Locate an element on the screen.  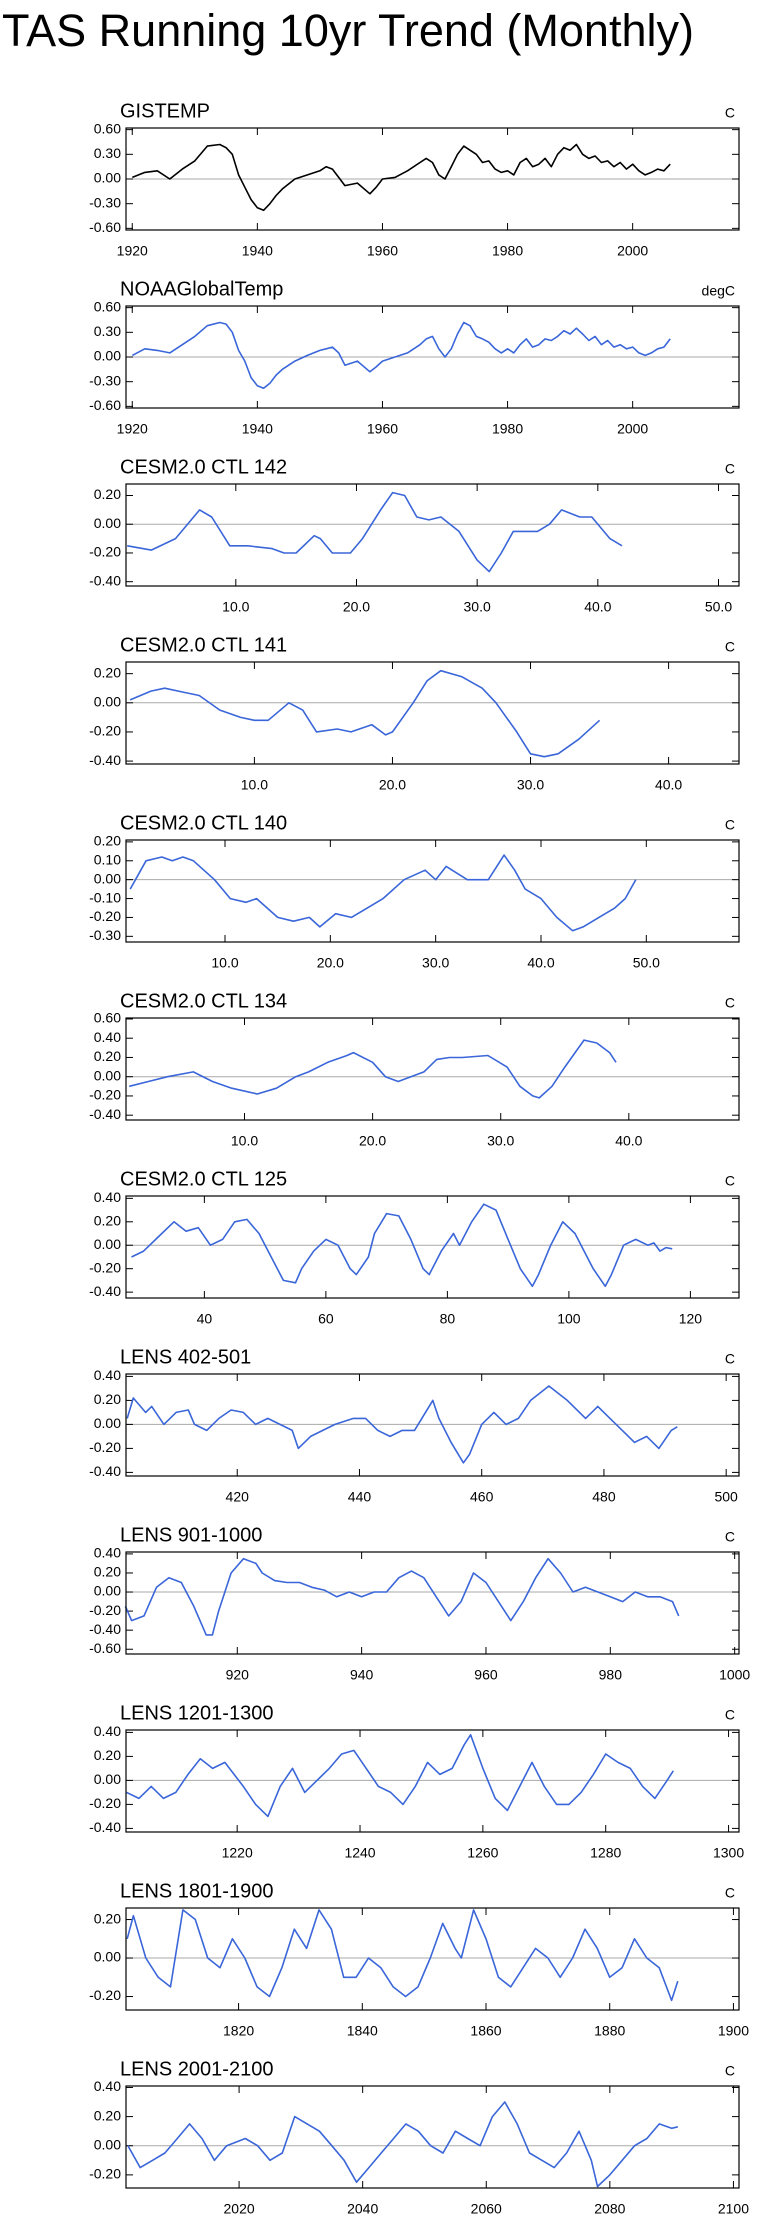
figure-title: TAS Running 10yr Trend (Monthly) is located at coordinates (348, 30).